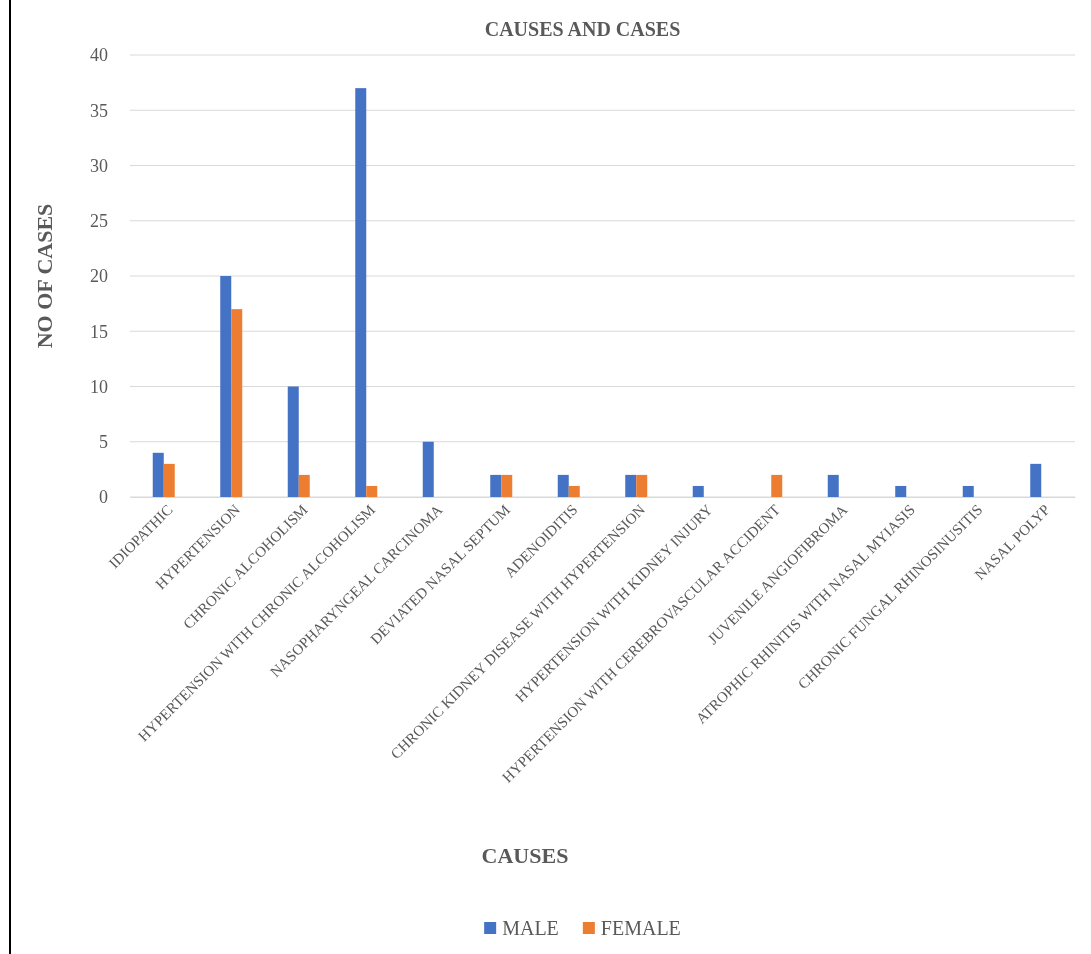  I want to click on y-tick-label: 40, so click(99, 55).